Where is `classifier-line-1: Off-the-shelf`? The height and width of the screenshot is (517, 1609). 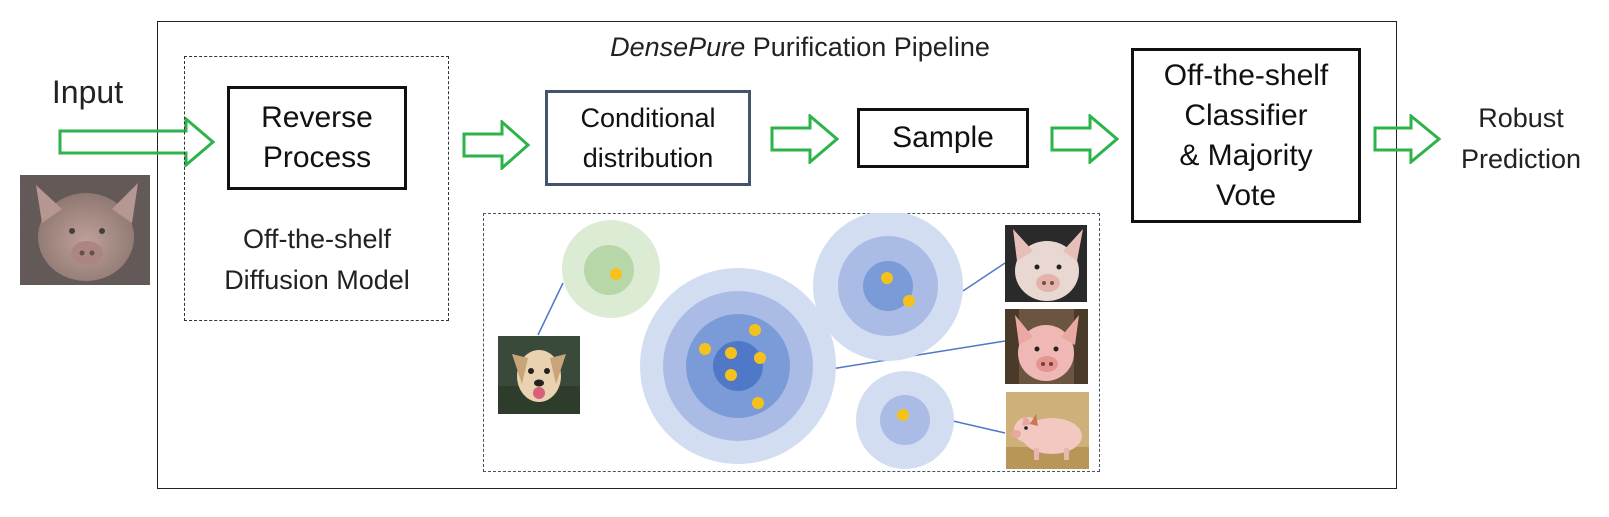 classifier-line-1: Off-the-shelf is located at coordinates (1246, 75).